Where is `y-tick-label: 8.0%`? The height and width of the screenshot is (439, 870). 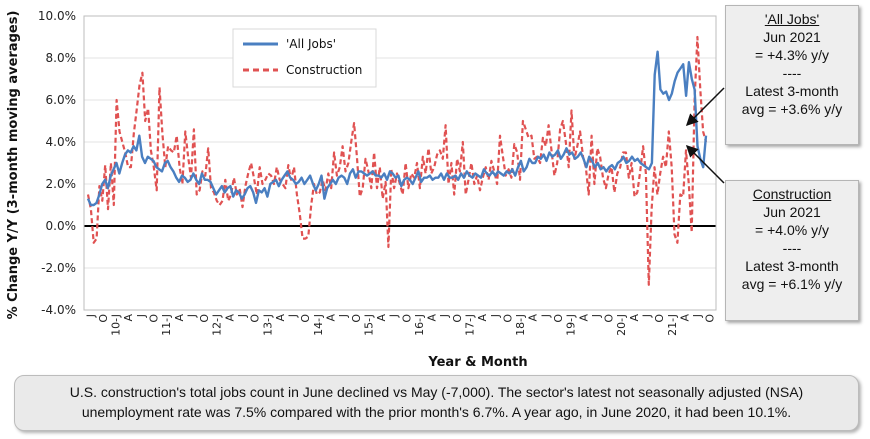 y-tick-label: 8.0% is located at coordinates (61, 58).